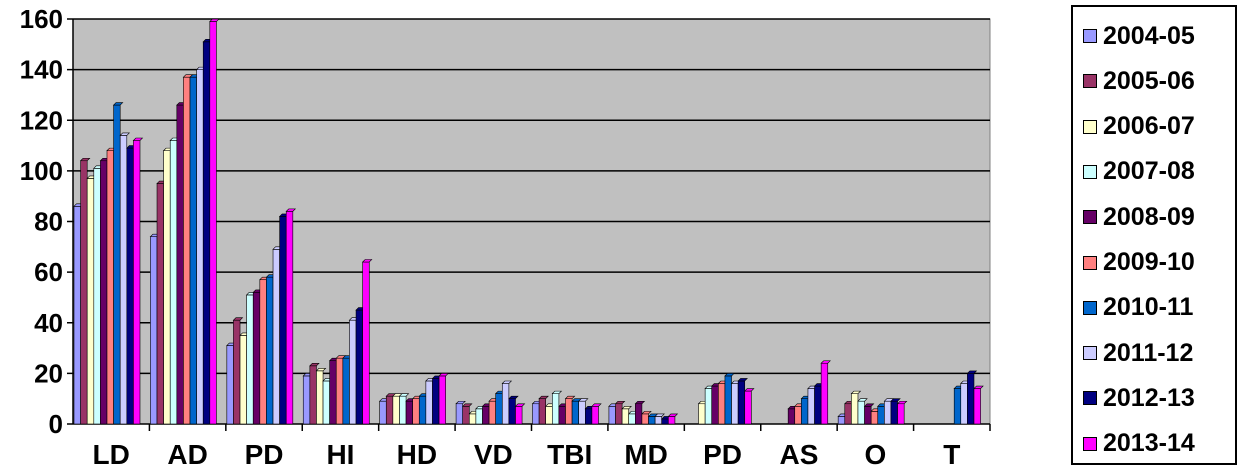 This screenshot has width=1248, height=472. What do you see at coordinates (111, 454) in the screenshot?
I see `x-tick-label: LD` at bounding box center [111, 454].